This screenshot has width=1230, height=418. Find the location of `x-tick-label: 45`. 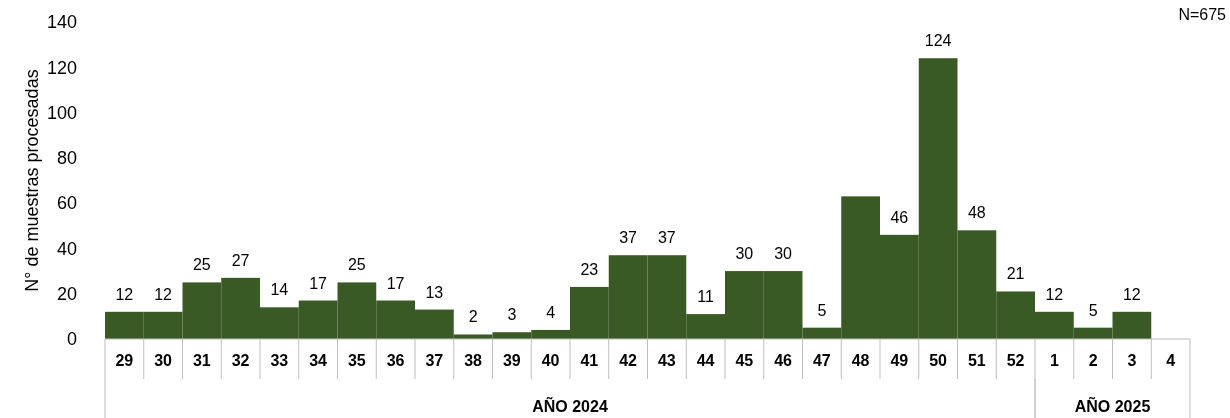

x-tick-label: 45 is located at coordinates (744, 360).